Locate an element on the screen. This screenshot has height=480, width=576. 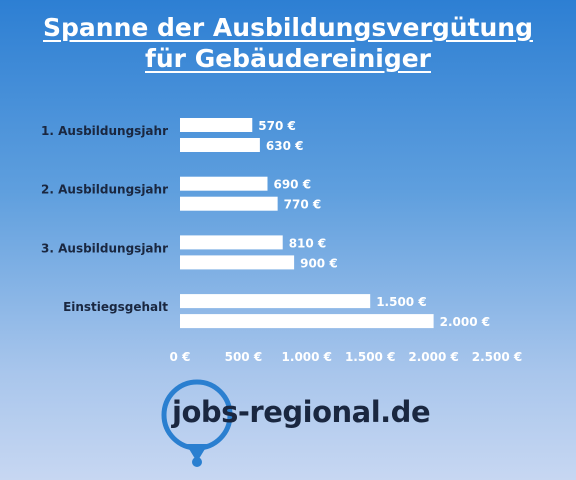
title-line-2: für Gebäudereiniger is located at coordinates (288, 58).